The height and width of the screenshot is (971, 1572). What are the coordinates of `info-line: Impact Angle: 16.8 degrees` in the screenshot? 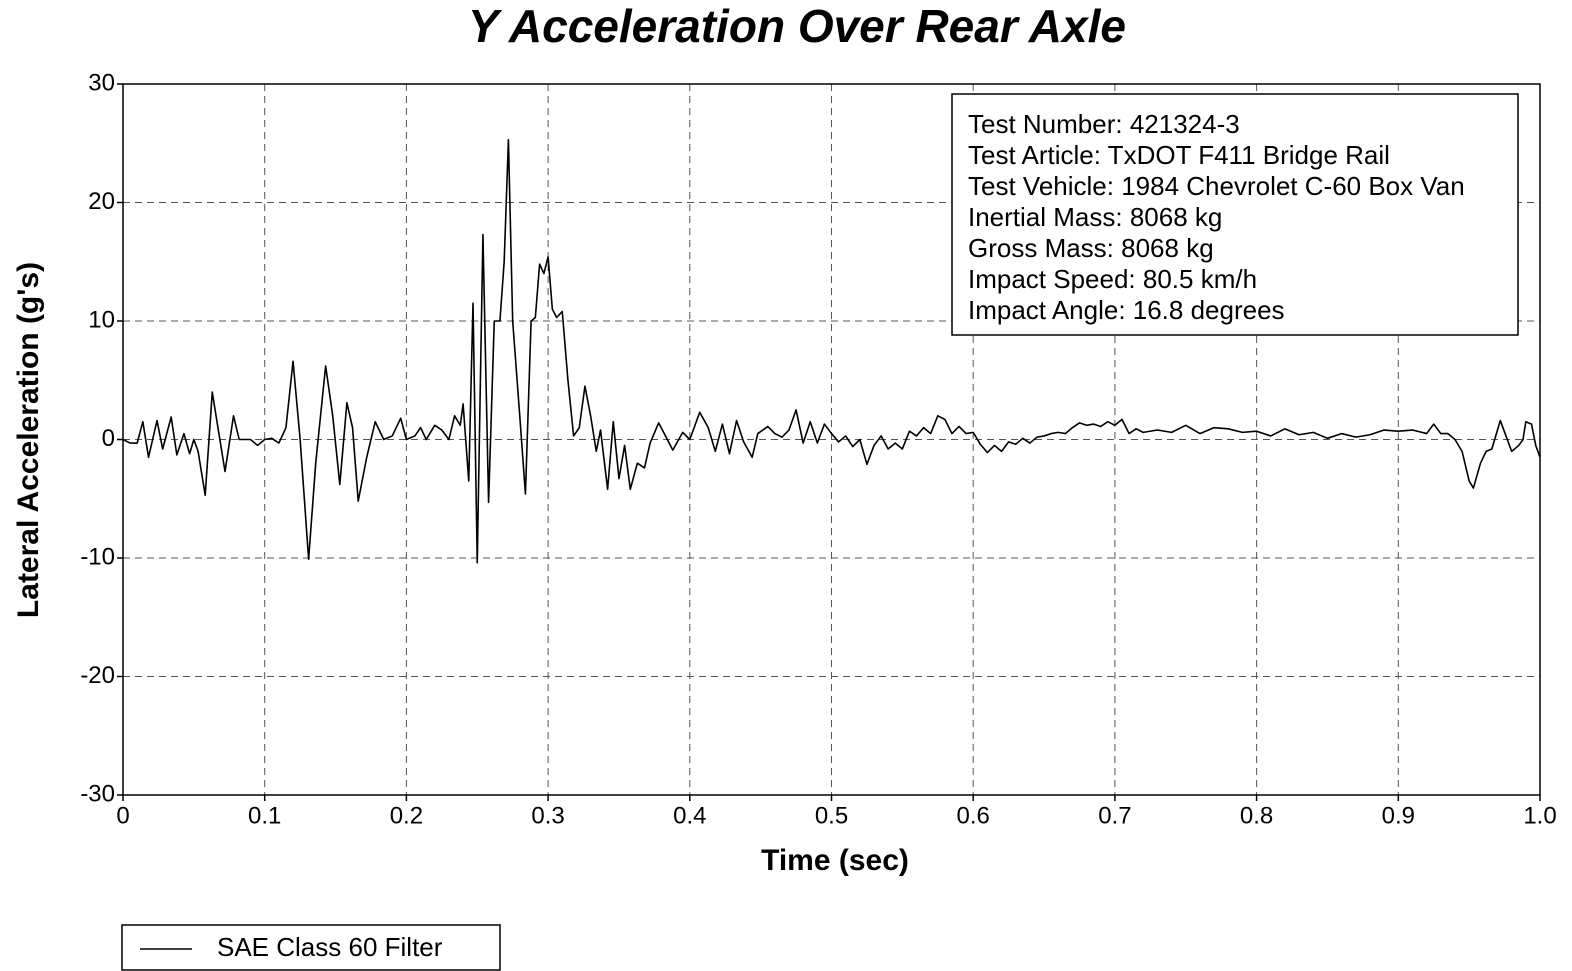 It's located at (1126, 310).